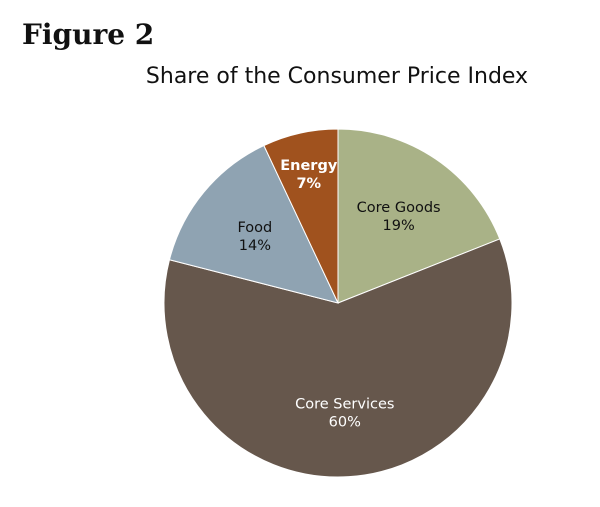 The width and height of the screenshot is (600, 507). I want to click on pie-slice-value-energy: 7%, so click(308, 184).